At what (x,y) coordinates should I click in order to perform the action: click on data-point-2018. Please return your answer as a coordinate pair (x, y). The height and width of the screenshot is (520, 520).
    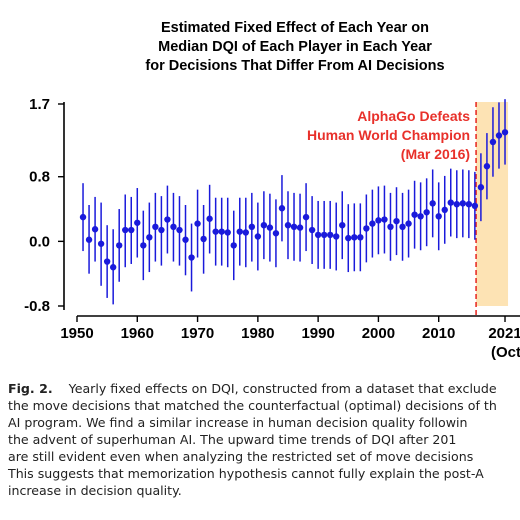
    Looking at the image, I should click on (487, 166).